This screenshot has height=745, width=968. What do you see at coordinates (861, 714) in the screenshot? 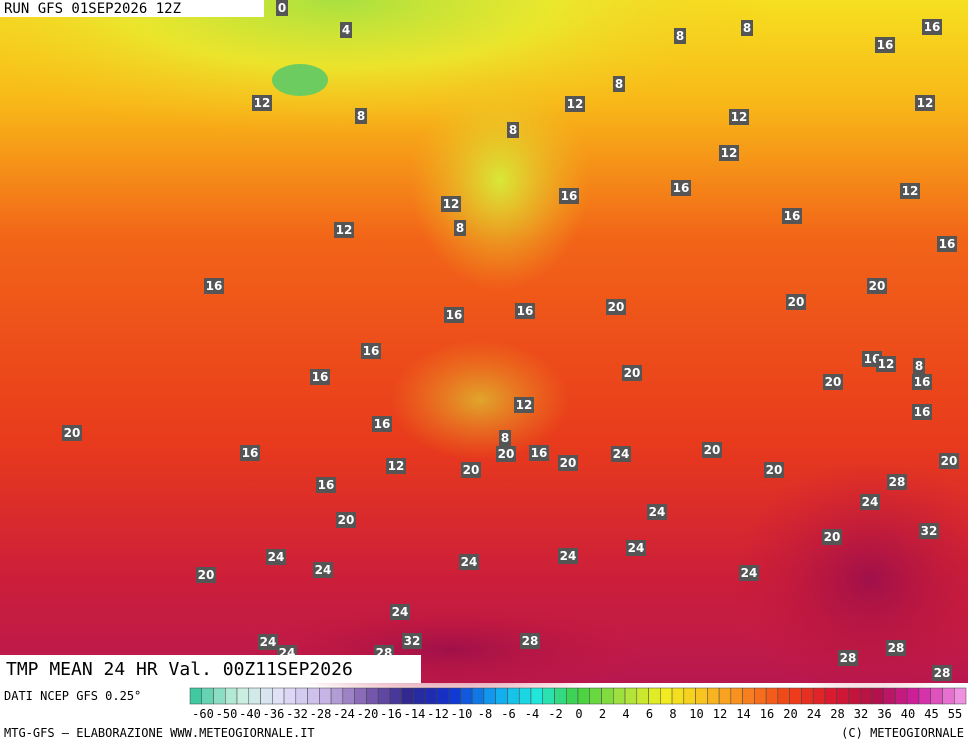
I see `colorbar-label: 32` at bounding box center [861, 714].